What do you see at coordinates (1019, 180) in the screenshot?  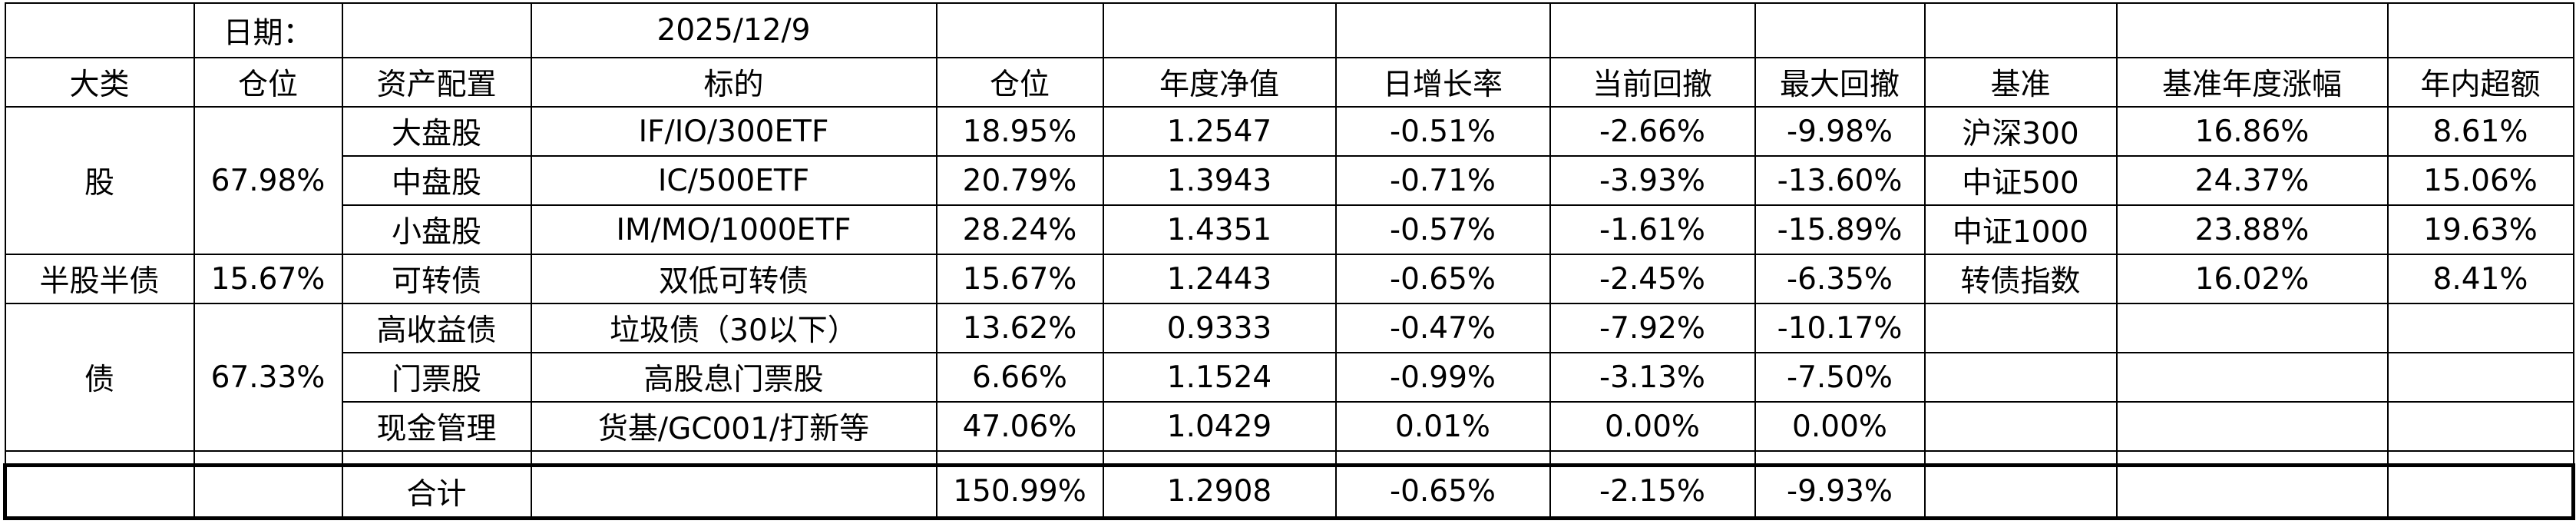 I see `position-cell: 20.79%` at bounding box center [1019, 180].